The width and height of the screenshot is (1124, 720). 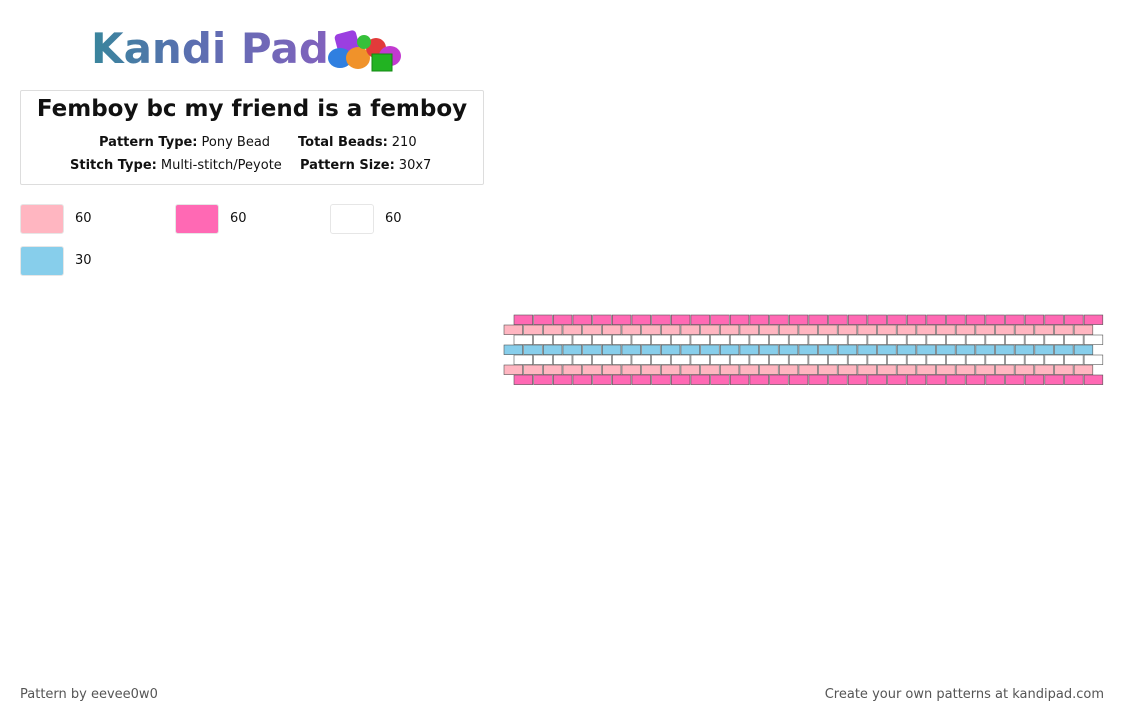 I want to click on field-label: Stitch Type:, so click(x=113, y=165).